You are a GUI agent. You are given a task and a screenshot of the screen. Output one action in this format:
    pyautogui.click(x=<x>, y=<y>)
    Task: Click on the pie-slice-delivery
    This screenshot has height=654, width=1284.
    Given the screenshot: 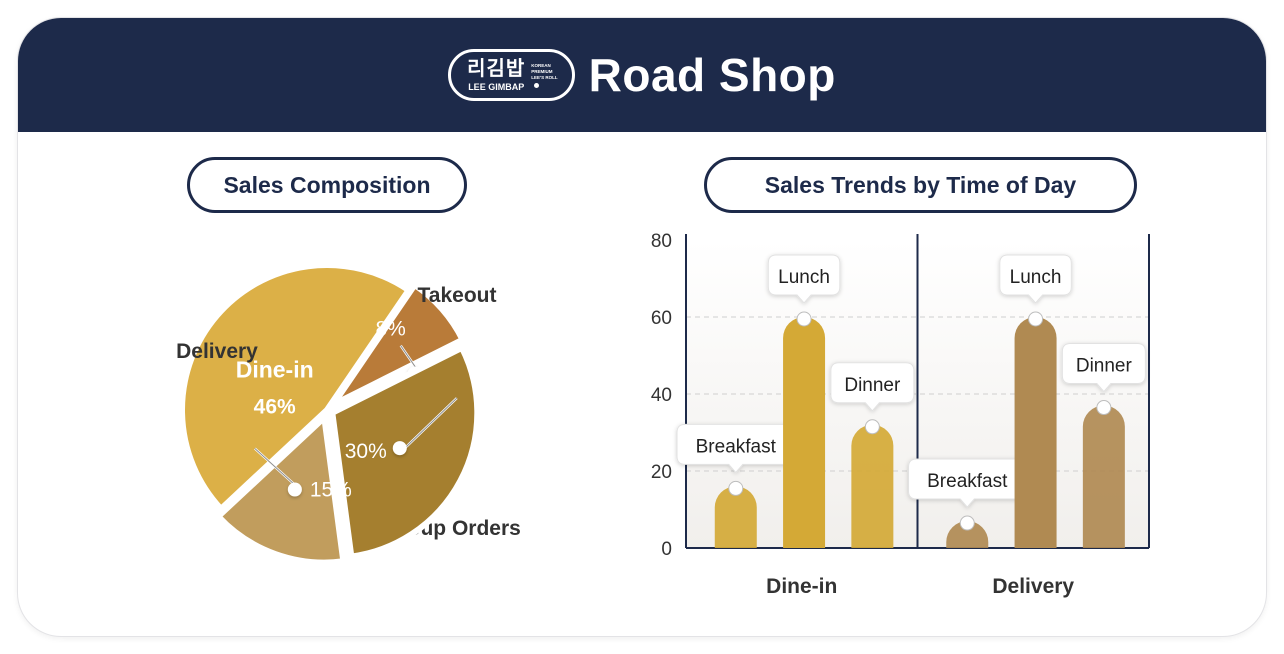 What is the action you would take?
    pyautogui.click(x=281, y=490)
    